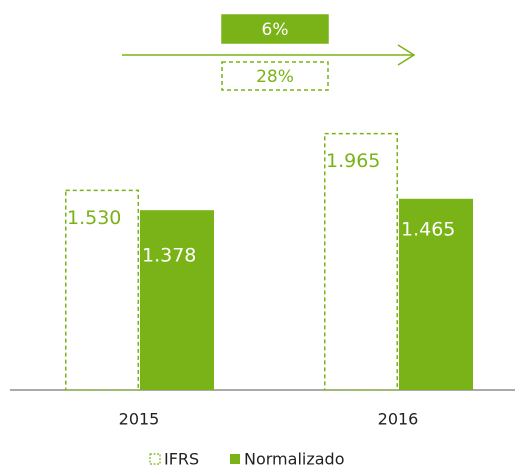 The image size is (522, 470). Describe the element at coordinates (181, 459) in the screenshot. I see `legend-label: IFRS` at that location.